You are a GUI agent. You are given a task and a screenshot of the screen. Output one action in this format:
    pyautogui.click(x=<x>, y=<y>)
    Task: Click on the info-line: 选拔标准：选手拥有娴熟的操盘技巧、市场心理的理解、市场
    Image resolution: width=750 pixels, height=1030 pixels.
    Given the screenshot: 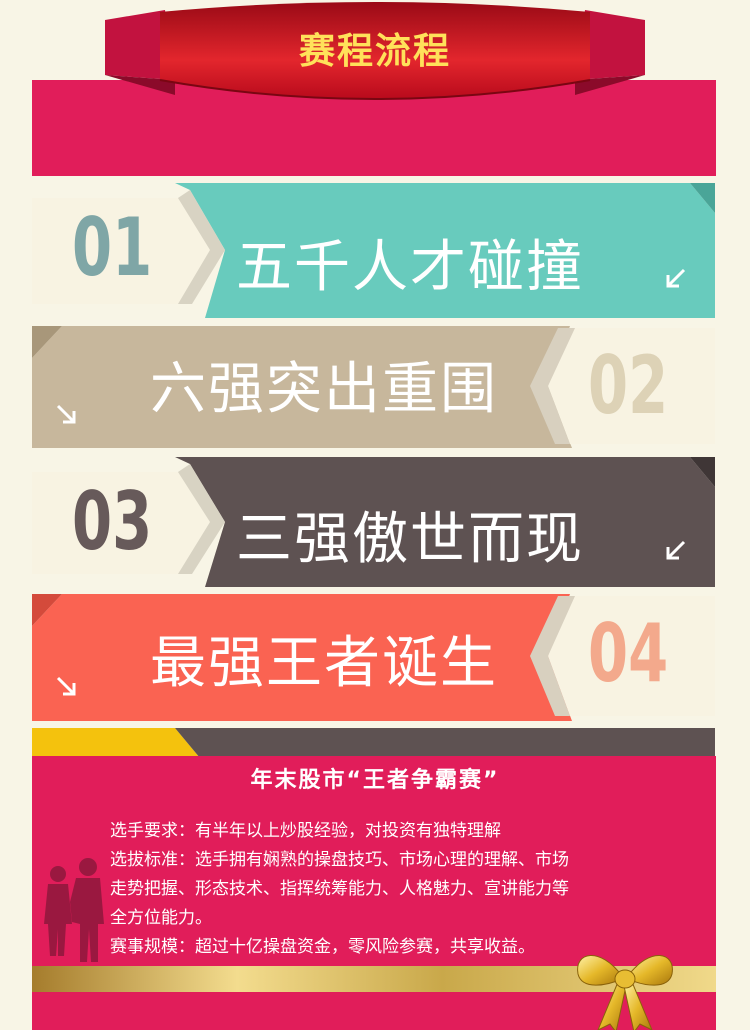 What is the action you would take?
    pyautogui.click(x=339, y=860)
    